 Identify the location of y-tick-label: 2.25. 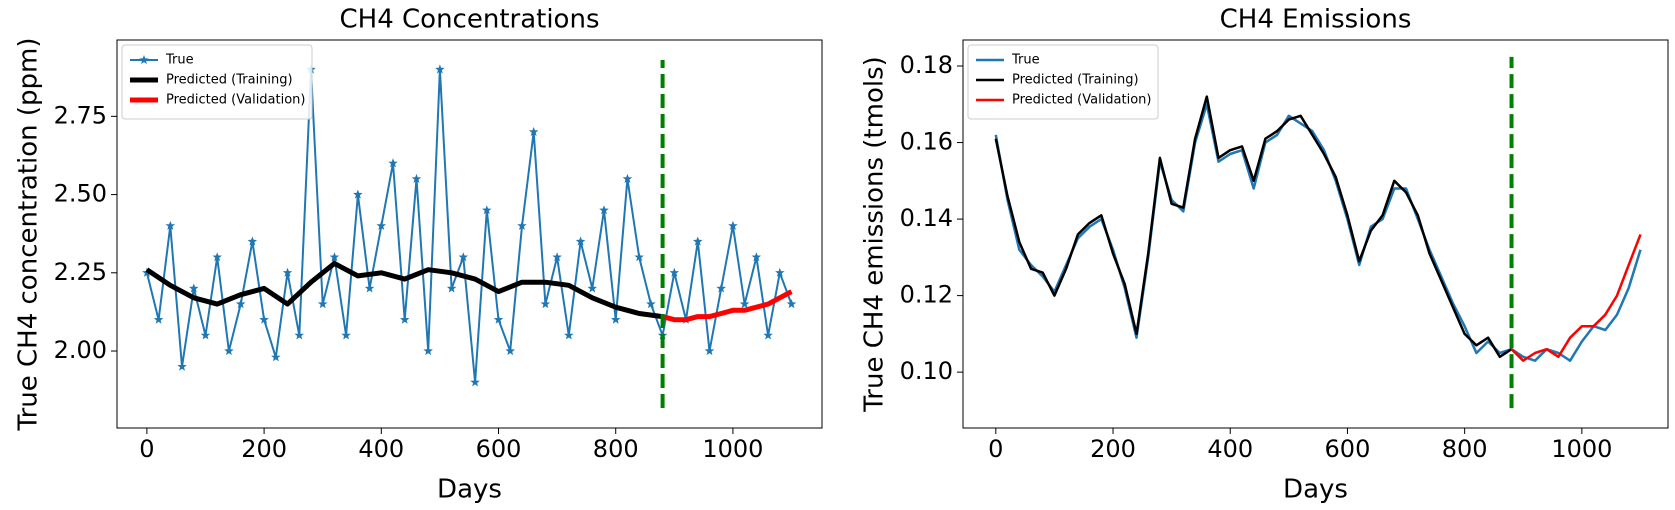
(80, 272).